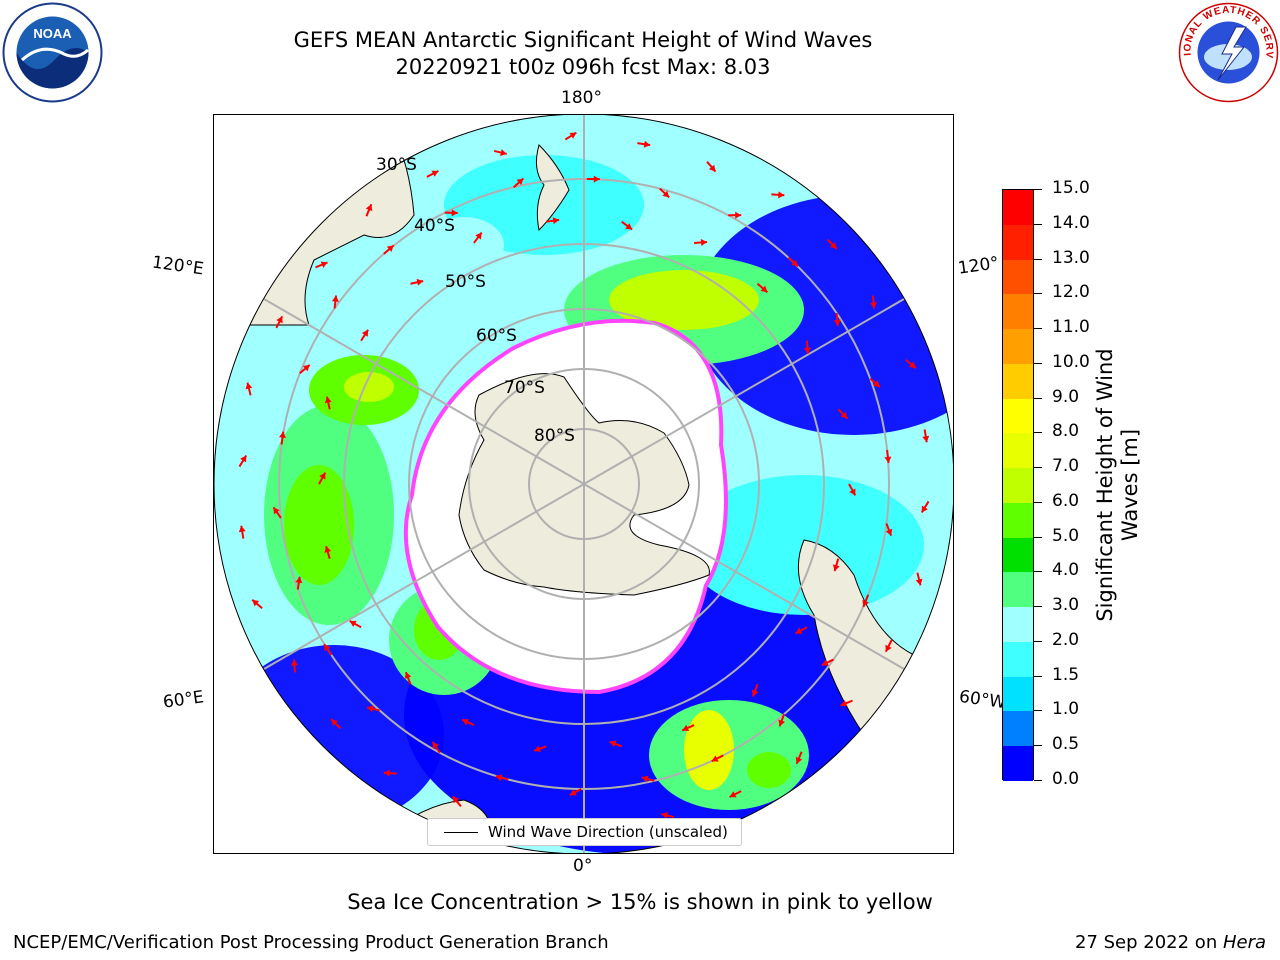  What do you see at coordinates (396, 165) in the screenshot?
I see `lat-label-30s: 30°S` at bounding box center [396, 165].